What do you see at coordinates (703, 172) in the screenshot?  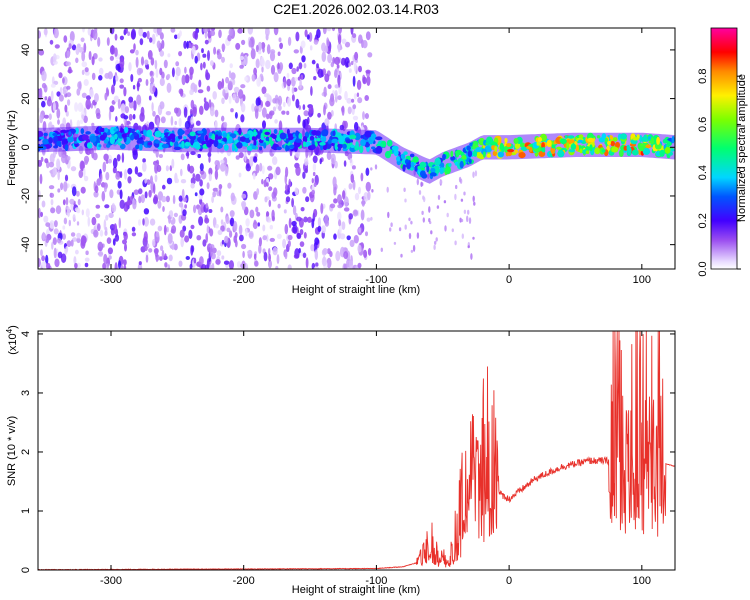 I see `colorbar-tick-label: 0.4` at bounding box center [703, 172].